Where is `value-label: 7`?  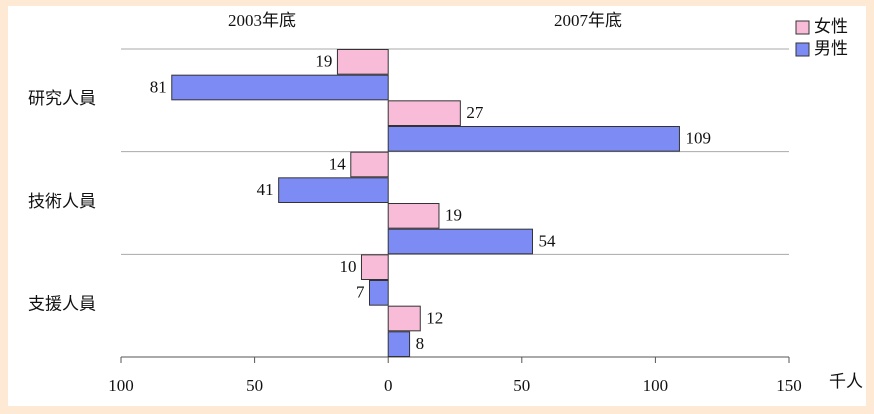 value-label: 7 is located at coordinates (360, 292).